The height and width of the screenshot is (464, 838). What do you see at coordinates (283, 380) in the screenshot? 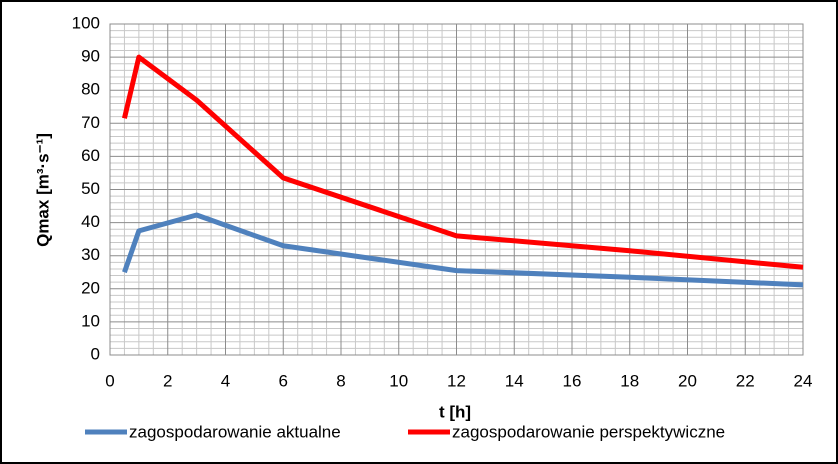
I see `x-tick-label: 6` at bounding box center [283, 380].